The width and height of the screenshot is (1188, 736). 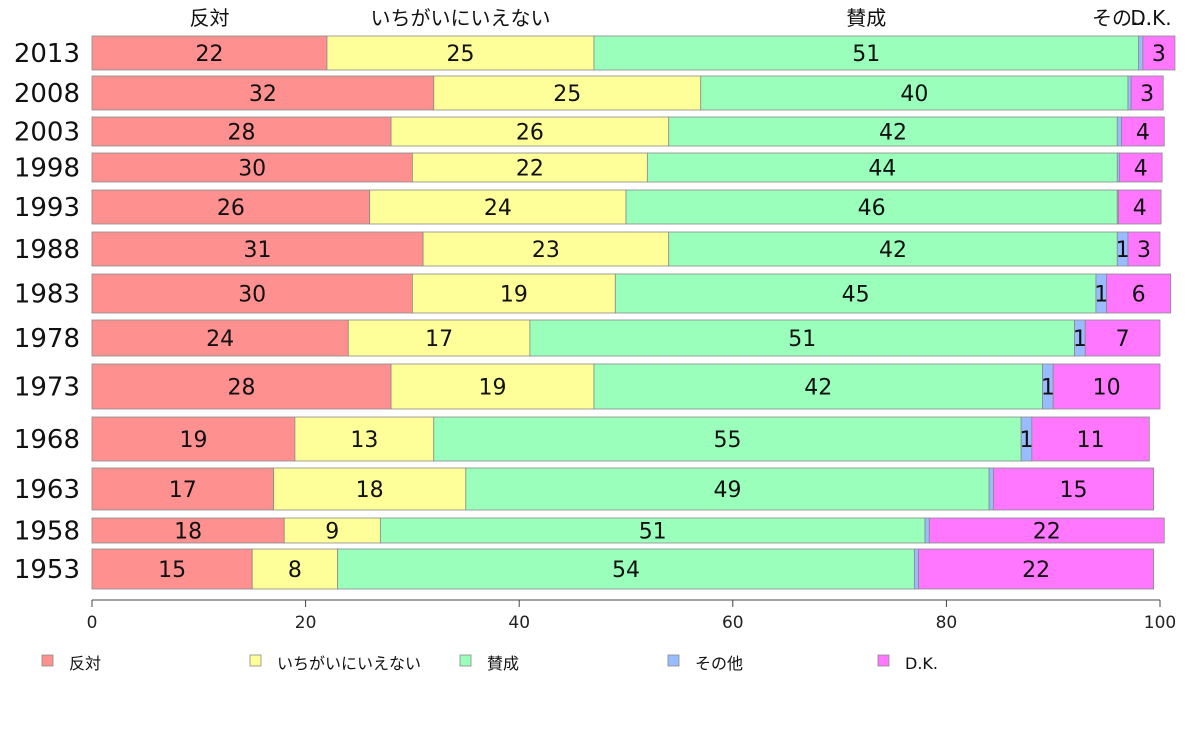 I want to click on x-tick-label: 0, so click(x=92, y=623).